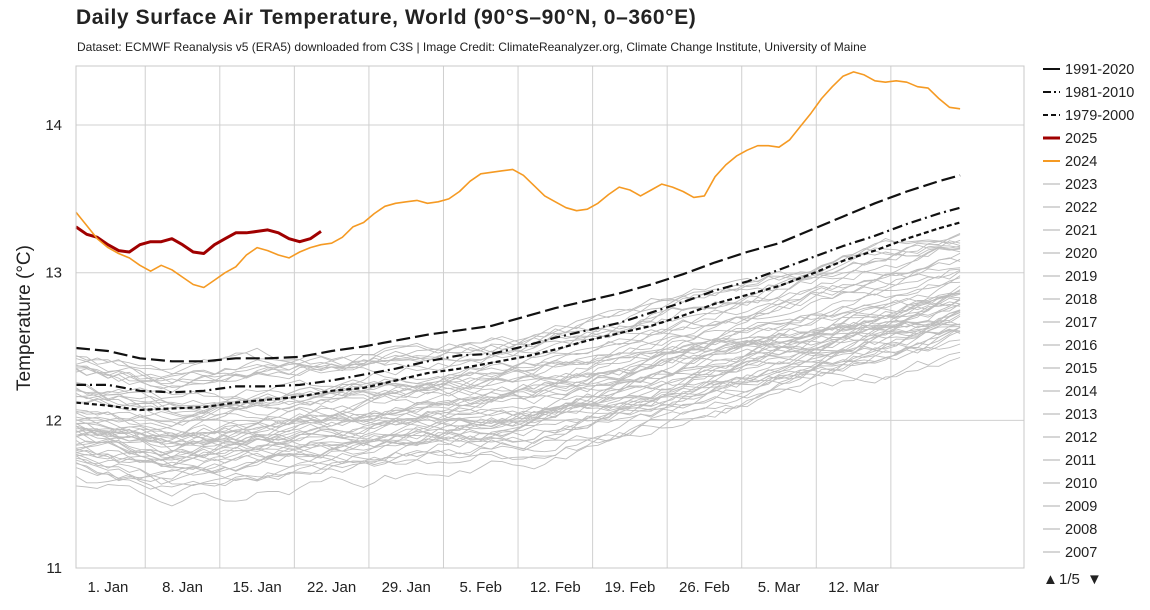 Image resolution: width=1150 pixels, height=610 pixels. Describe the element at coordinates (1099, 70) in the screenshot. I see `legend-label-1991-2020: 1991-2020` at that location.